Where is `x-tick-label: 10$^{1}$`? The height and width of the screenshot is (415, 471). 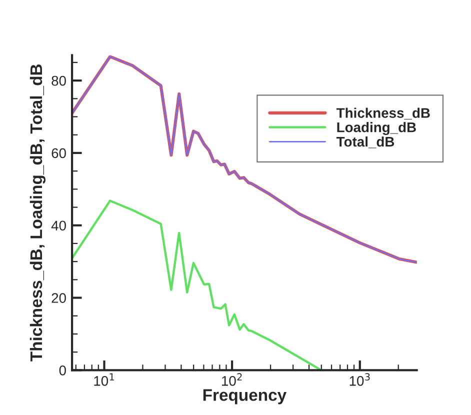 x-tick-label: 10$^{1}$ is located at coordinates (104, 379).